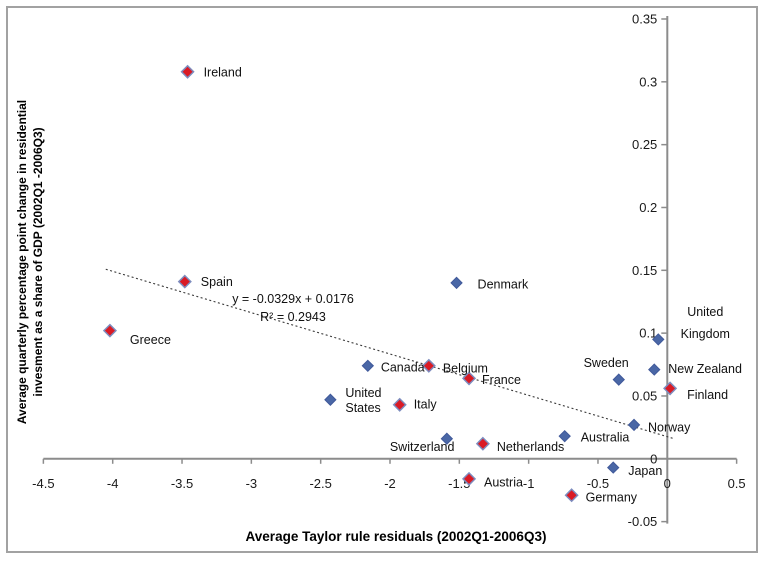 The height and width of the screenshot is (564, 768). What do you see at coordinates (648, 333) in the screenshot?
I see `y-tick-label: 0.1` at bounding box center [648, 333].